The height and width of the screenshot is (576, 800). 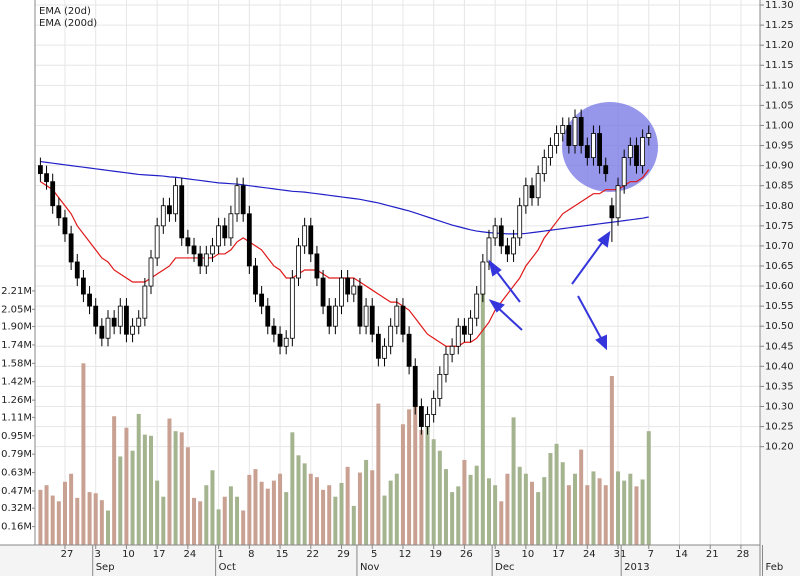 What do you see at coordinates (779, 266) in the screenshot?
I see `y-tick-label: 10.65` at bounding box center [779, 266].